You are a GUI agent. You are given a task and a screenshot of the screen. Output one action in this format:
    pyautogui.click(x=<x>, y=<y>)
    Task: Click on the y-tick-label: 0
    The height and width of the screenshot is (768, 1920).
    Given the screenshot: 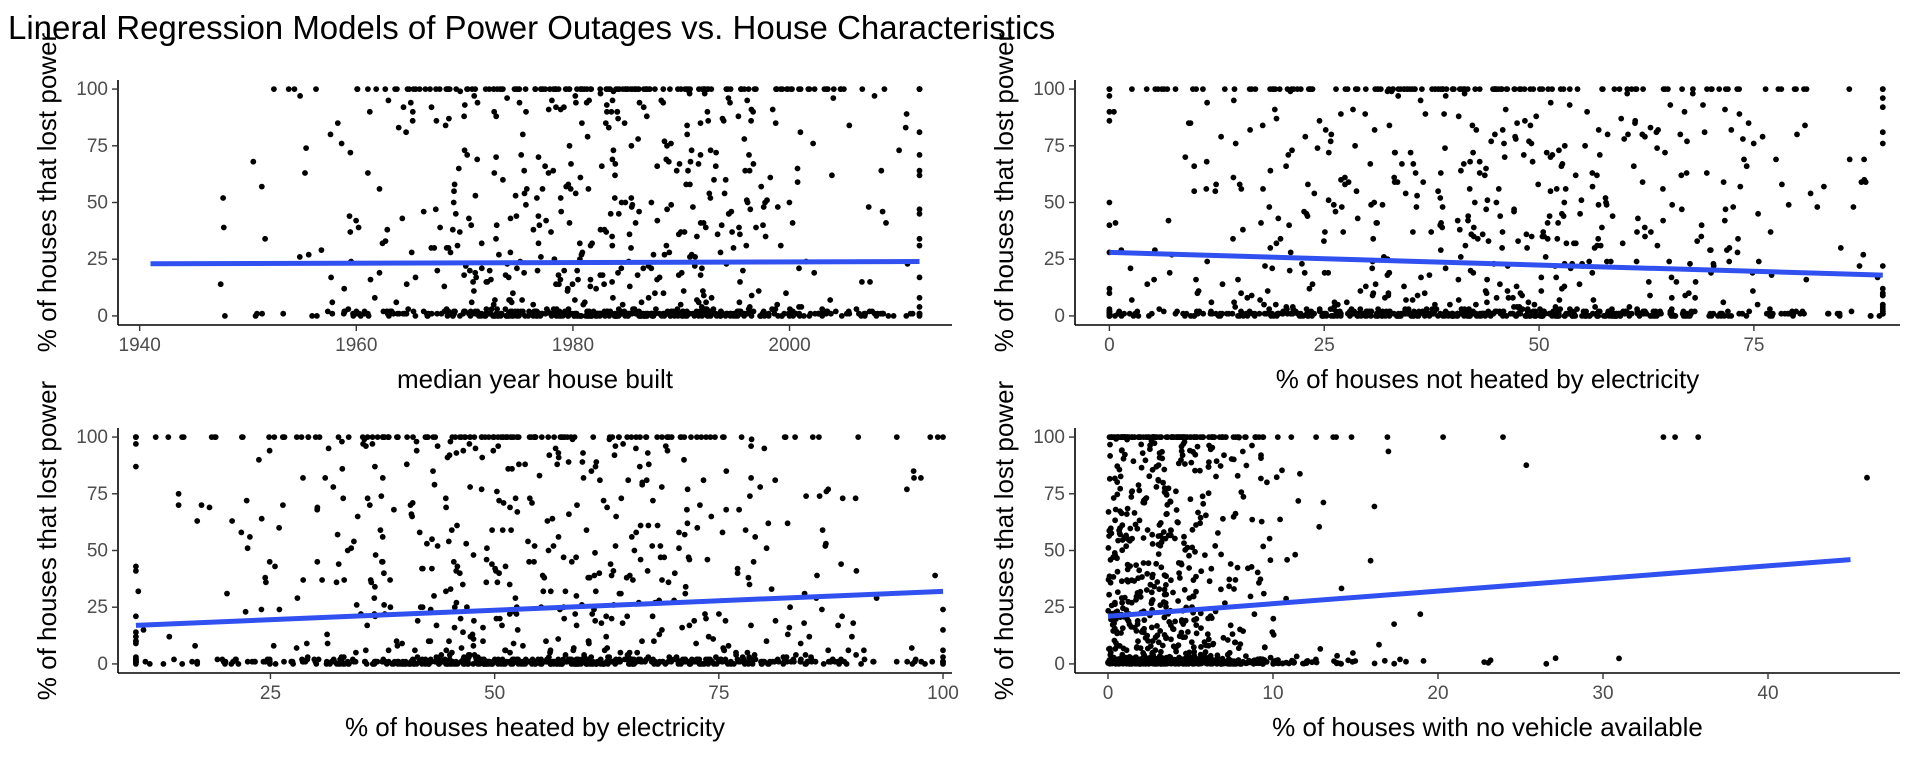 What is the action you would take?
    pyautogui.click(x=1059, y=664)
    